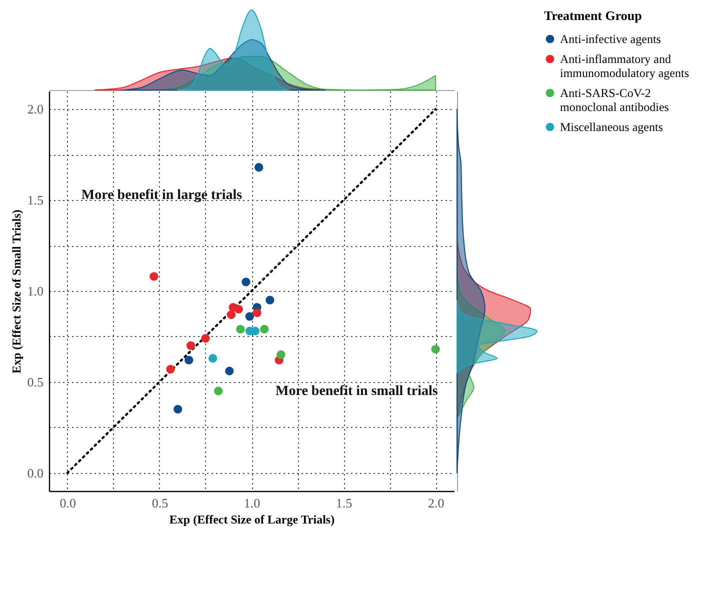 This screenshot has width=709, height=595. I want to click on x-tick-label: 0.5, so click(160, 503).